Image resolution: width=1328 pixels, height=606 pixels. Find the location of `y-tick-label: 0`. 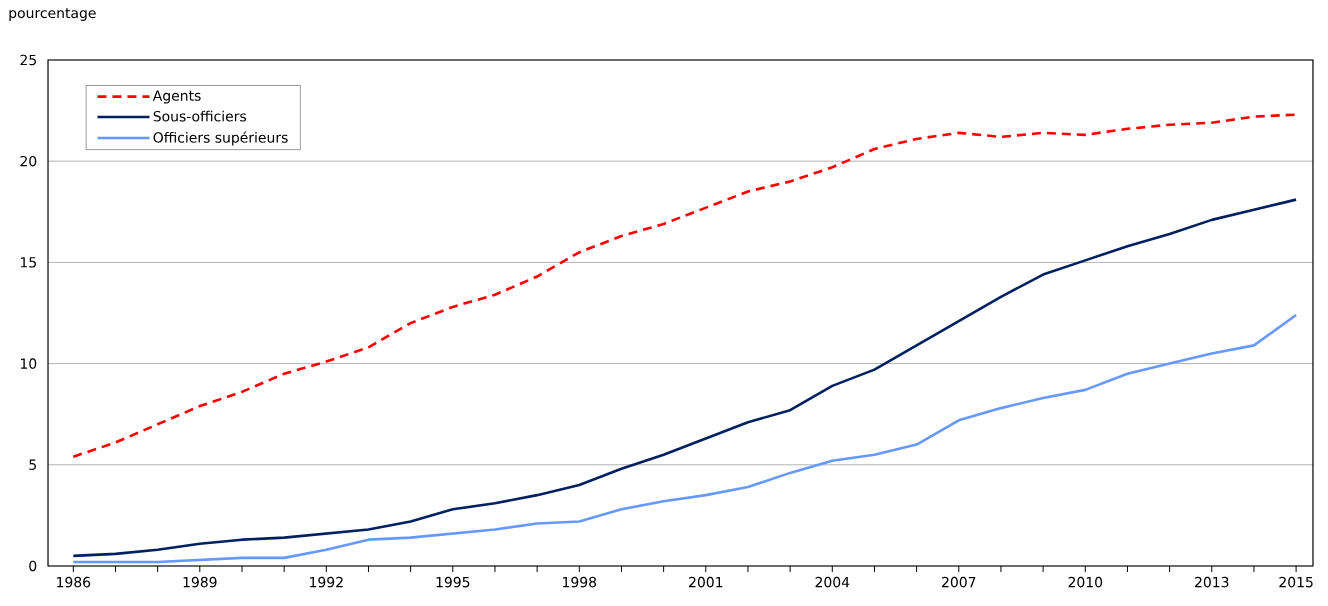

y-tick-label: 0 is located at coordinates (33, 566).